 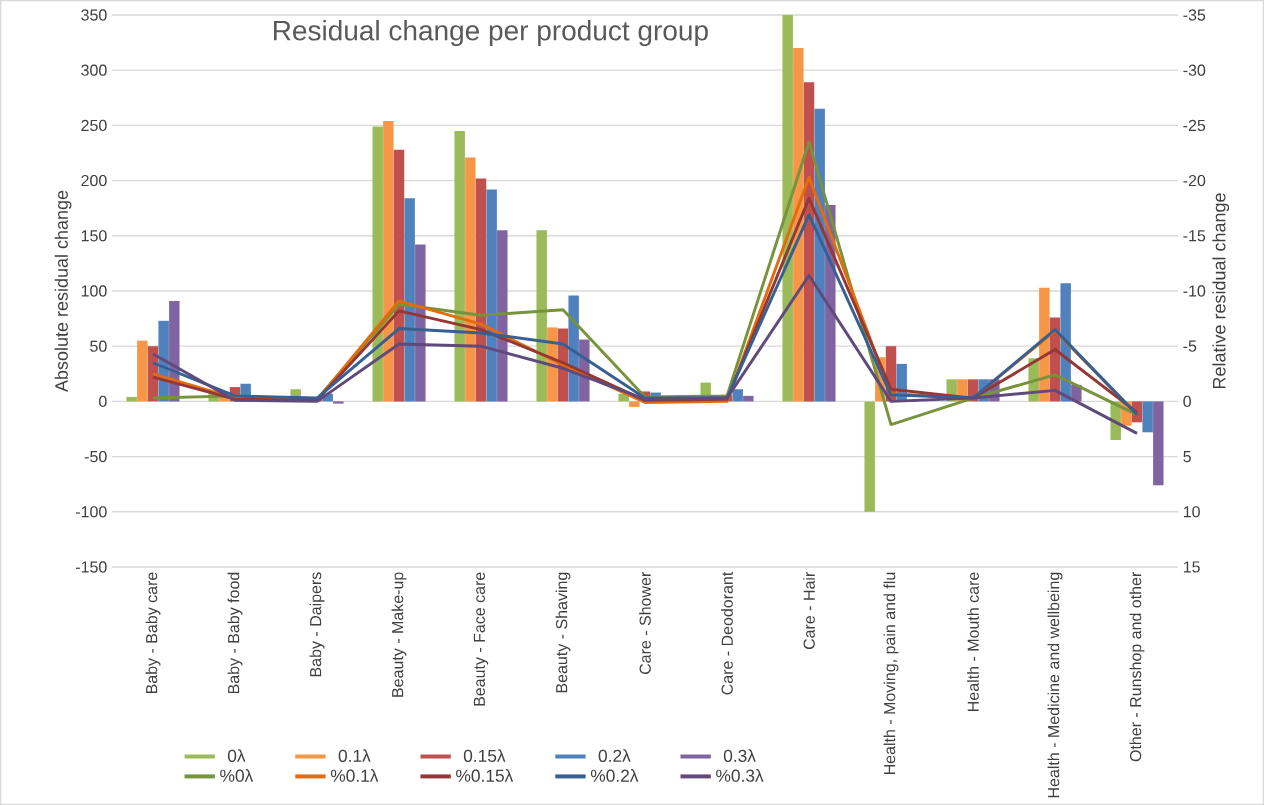 What do you see at coordinates (95, 456) in the screenshot?
I see `y-tick-label: -50` at bounding box center [95, 456].